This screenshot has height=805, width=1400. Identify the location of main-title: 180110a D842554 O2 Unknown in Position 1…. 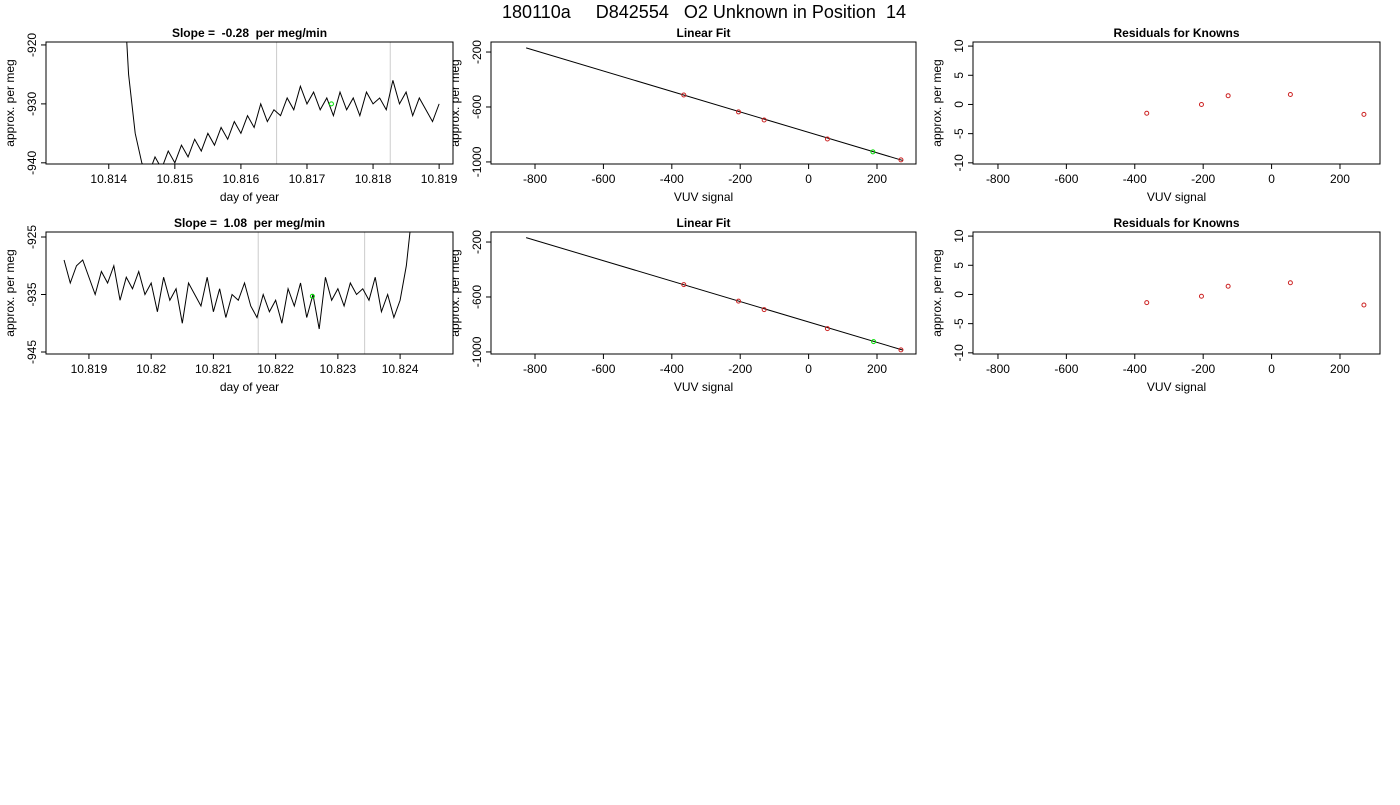
(704, 12).